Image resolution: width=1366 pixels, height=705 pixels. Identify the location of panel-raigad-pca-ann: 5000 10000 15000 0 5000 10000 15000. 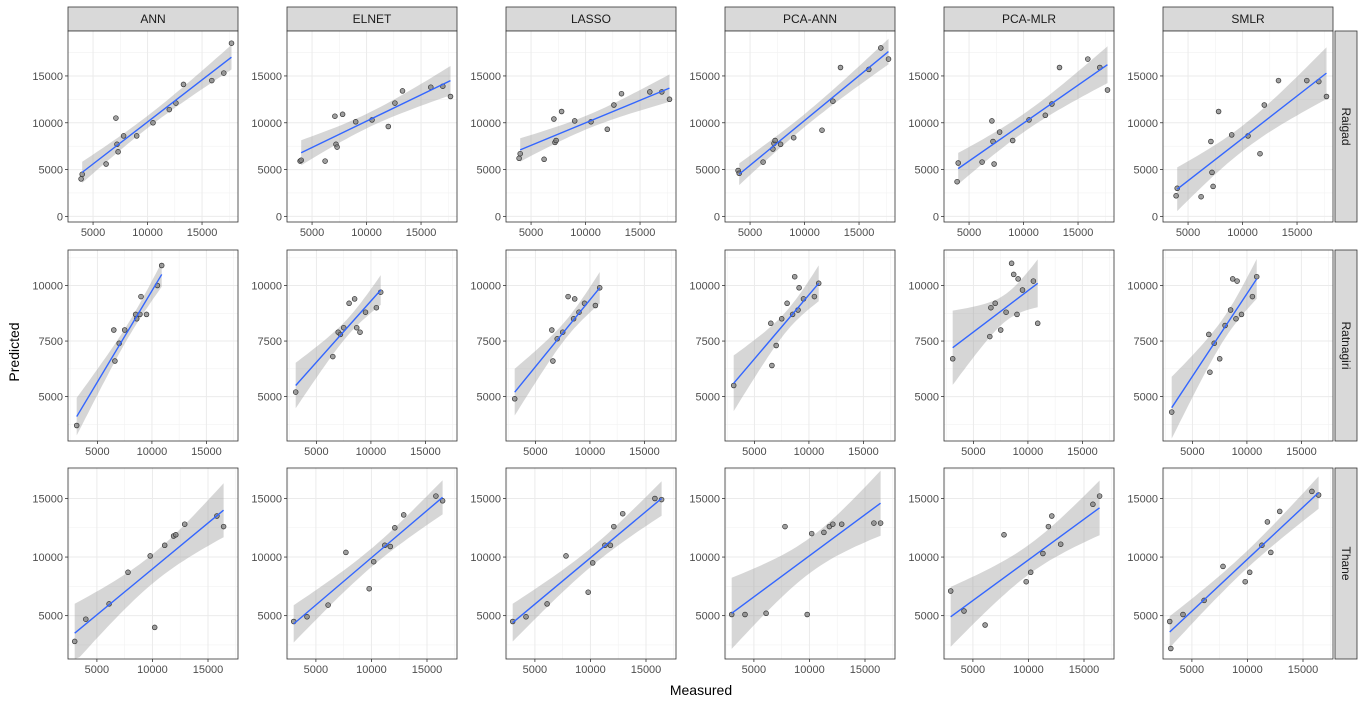
(792, 134).